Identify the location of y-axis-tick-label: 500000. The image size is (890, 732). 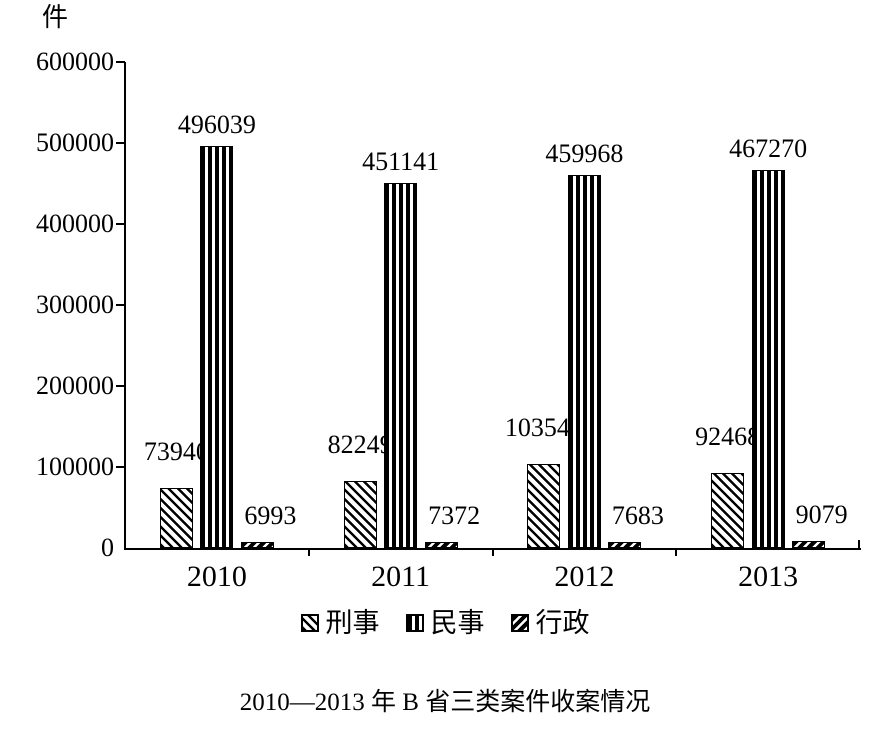
(75, 142).